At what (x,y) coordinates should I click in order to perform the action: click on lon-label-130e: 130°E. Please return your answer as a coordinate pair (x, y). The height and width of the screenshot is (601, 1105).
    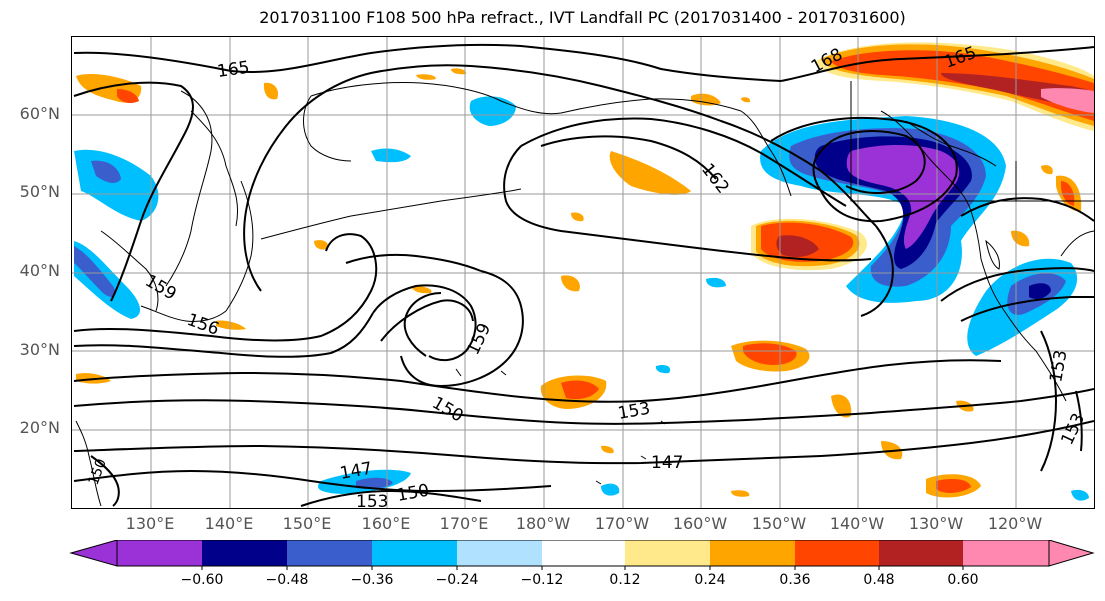
    Looking at the image, I should click on (150, 523).